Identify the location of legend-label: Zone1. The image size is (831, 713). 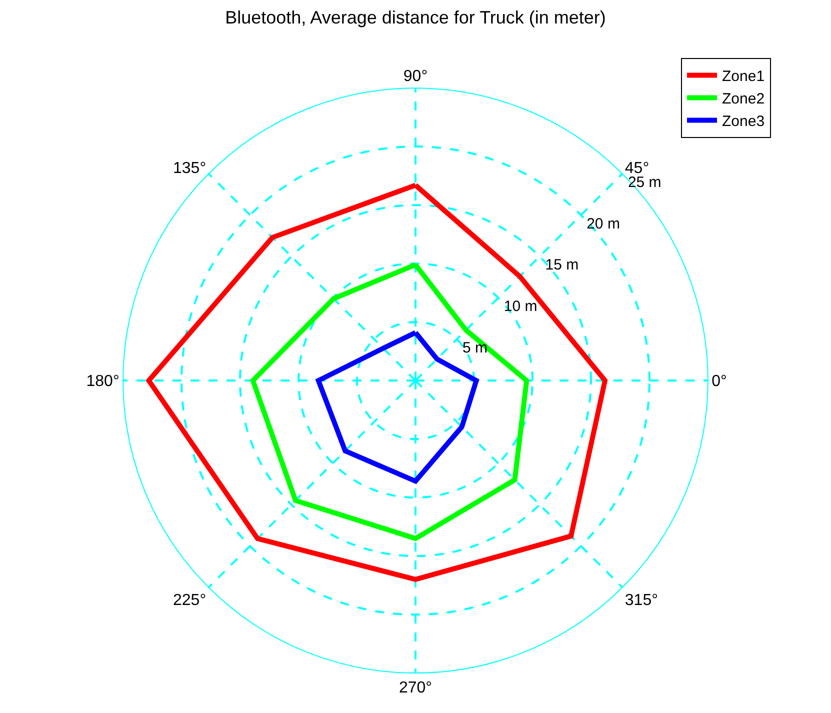
(743, 77).